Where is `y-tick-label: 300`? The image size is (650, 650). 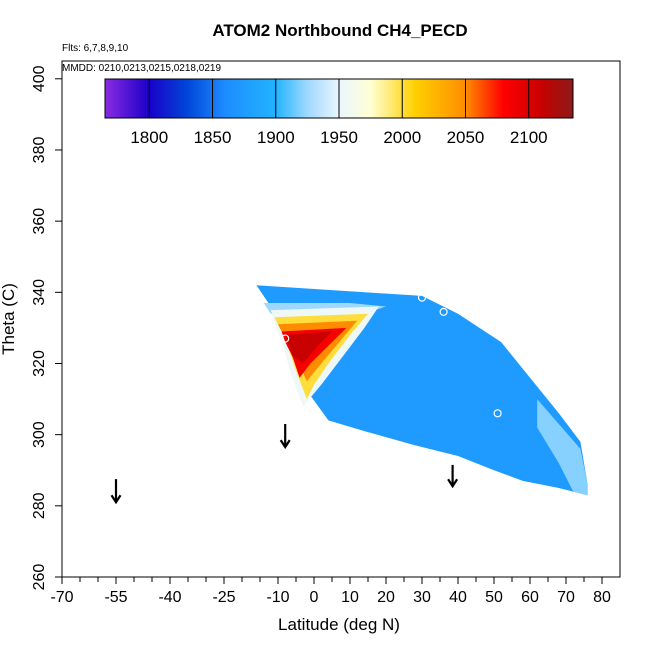
y-tick-label: 300 is located at coordinates (39, 434).